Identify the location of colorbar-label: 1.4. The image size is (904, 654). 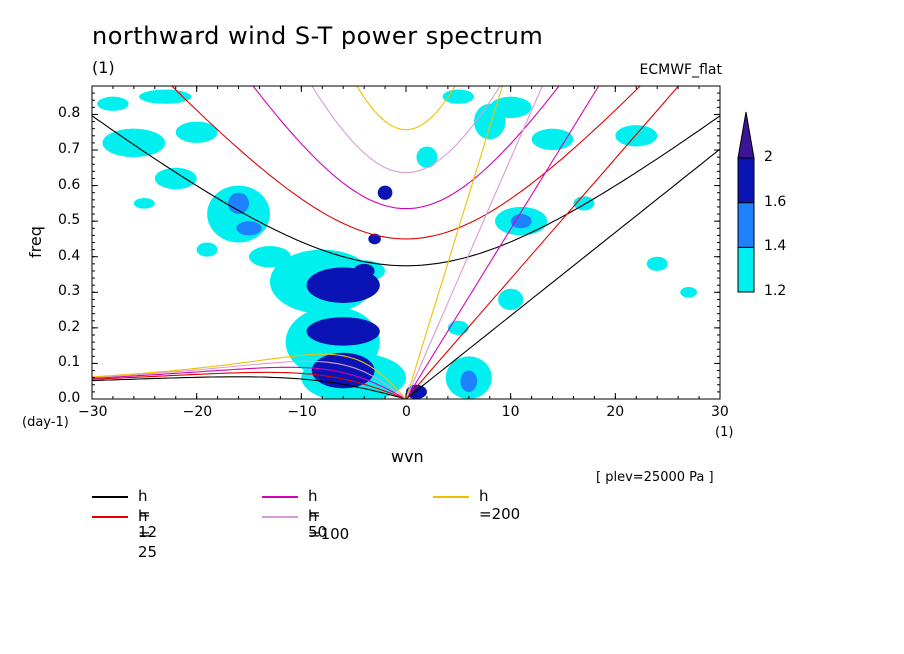
(775, 246).